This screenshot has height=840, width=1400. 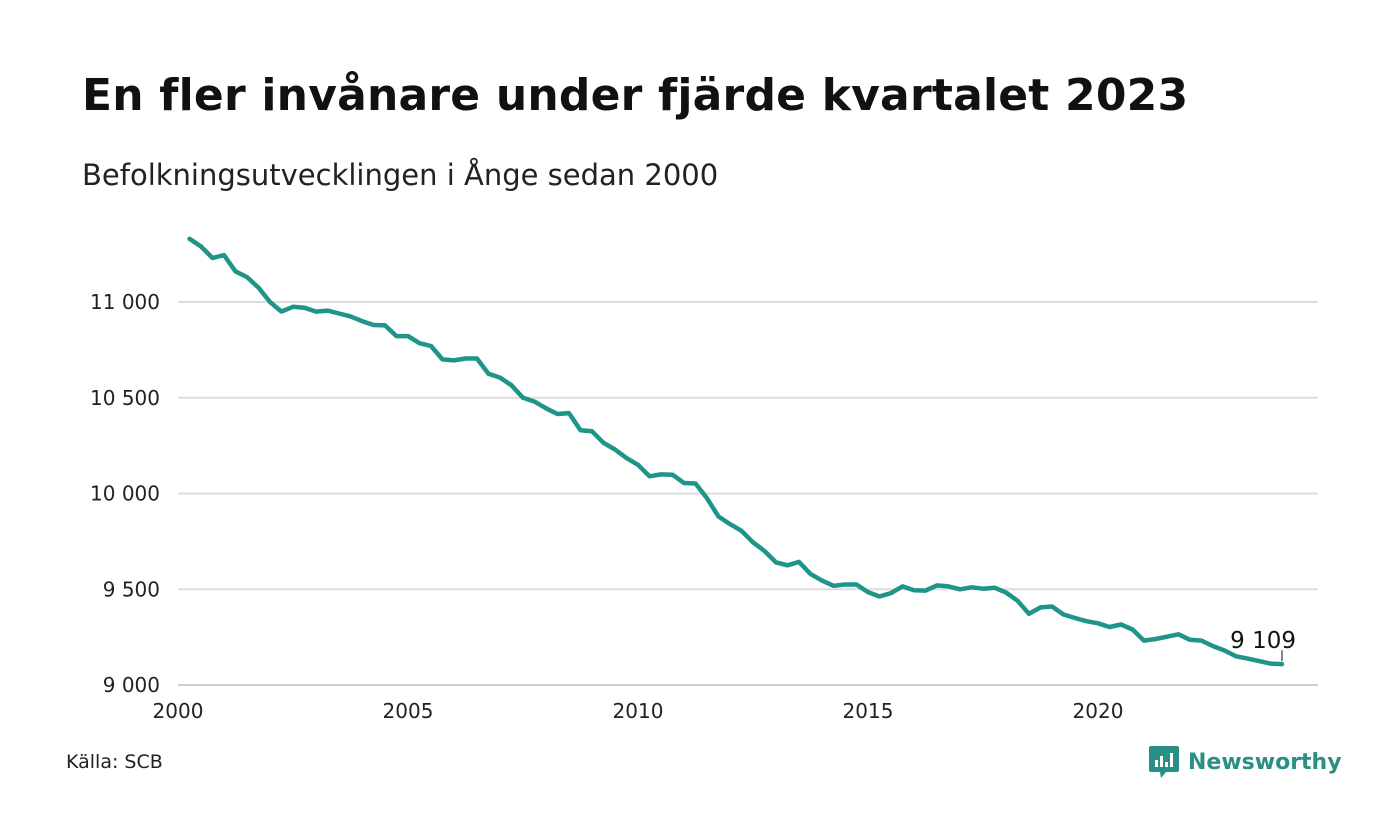 I want to click on y-axis-ticks: 9 000 9 500 10 000 10 500 11 000, so click(x=125, y=493).